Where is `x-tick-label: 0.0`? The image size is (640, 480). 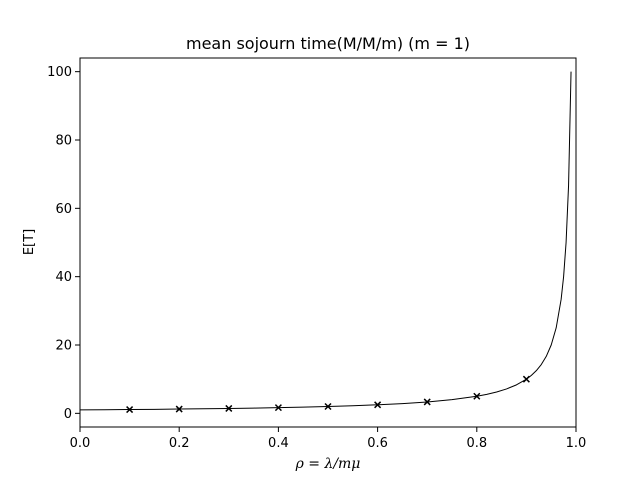
x-tick-label: 0.0 is located at coordinates (80, 443).